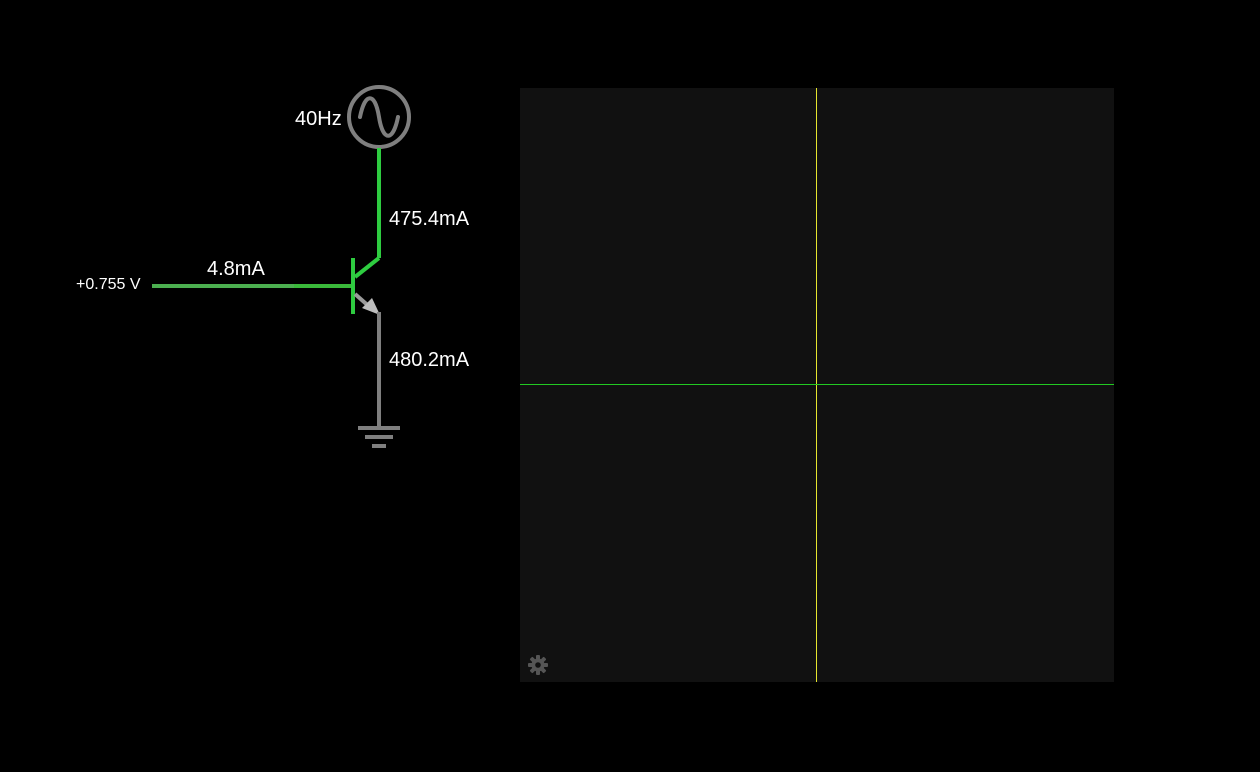 This screenshot has width=1260, height=772. What do you see at coordinates (429, 219) in the screenshot?
I see `collector-current-label: 475.4mA` at bounding box center [429, 219].